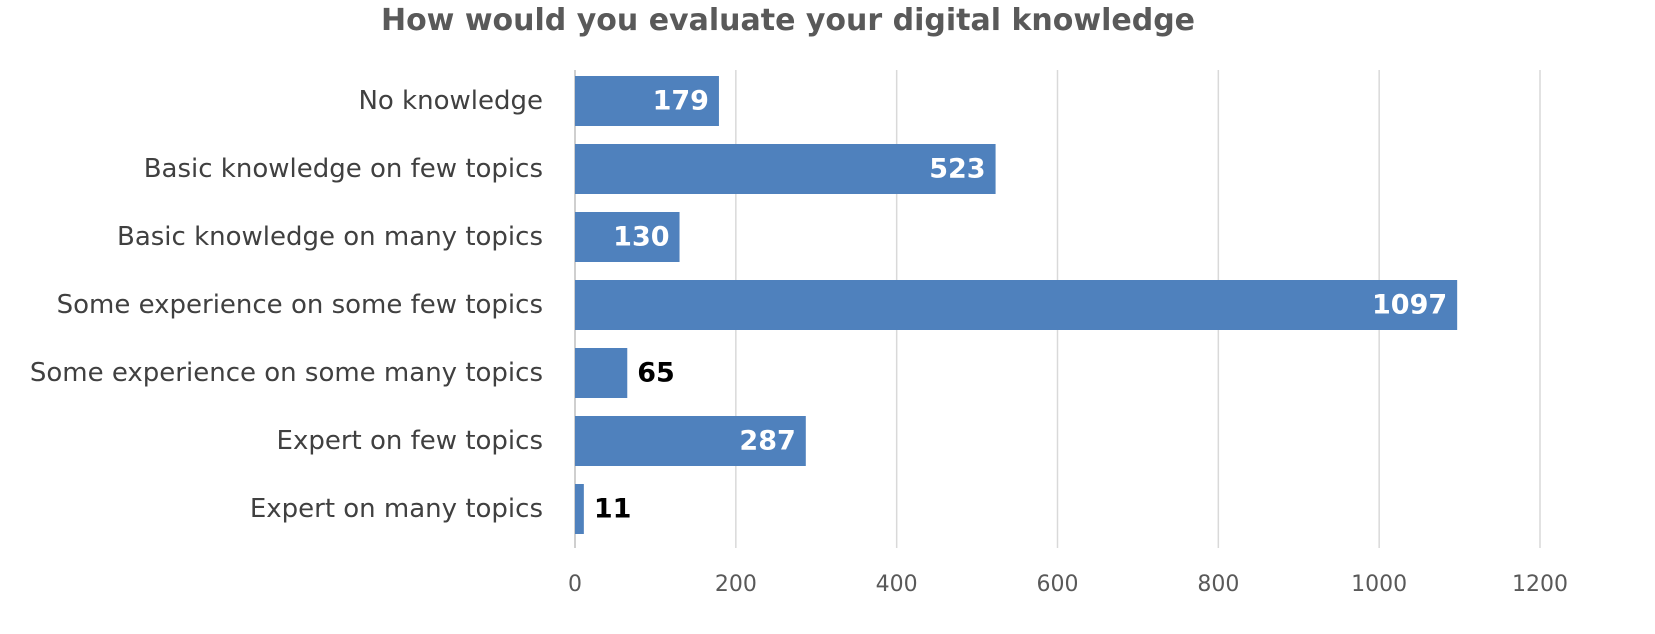 The image size is (1655, 634). I want to click on category-label-3: Basic knowledge on many topics, so click(330, 237).